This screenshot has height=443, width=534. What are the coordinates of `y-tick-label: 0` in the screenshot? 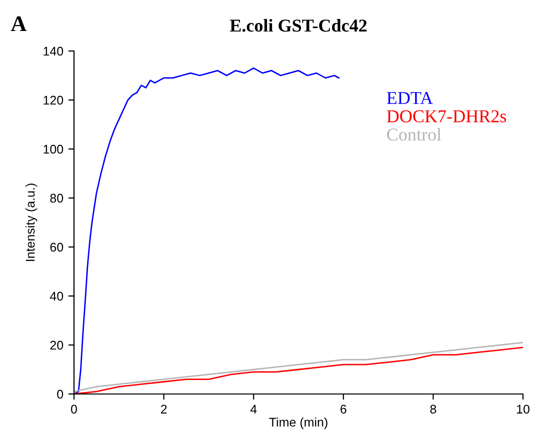 It's located at (60, 394).